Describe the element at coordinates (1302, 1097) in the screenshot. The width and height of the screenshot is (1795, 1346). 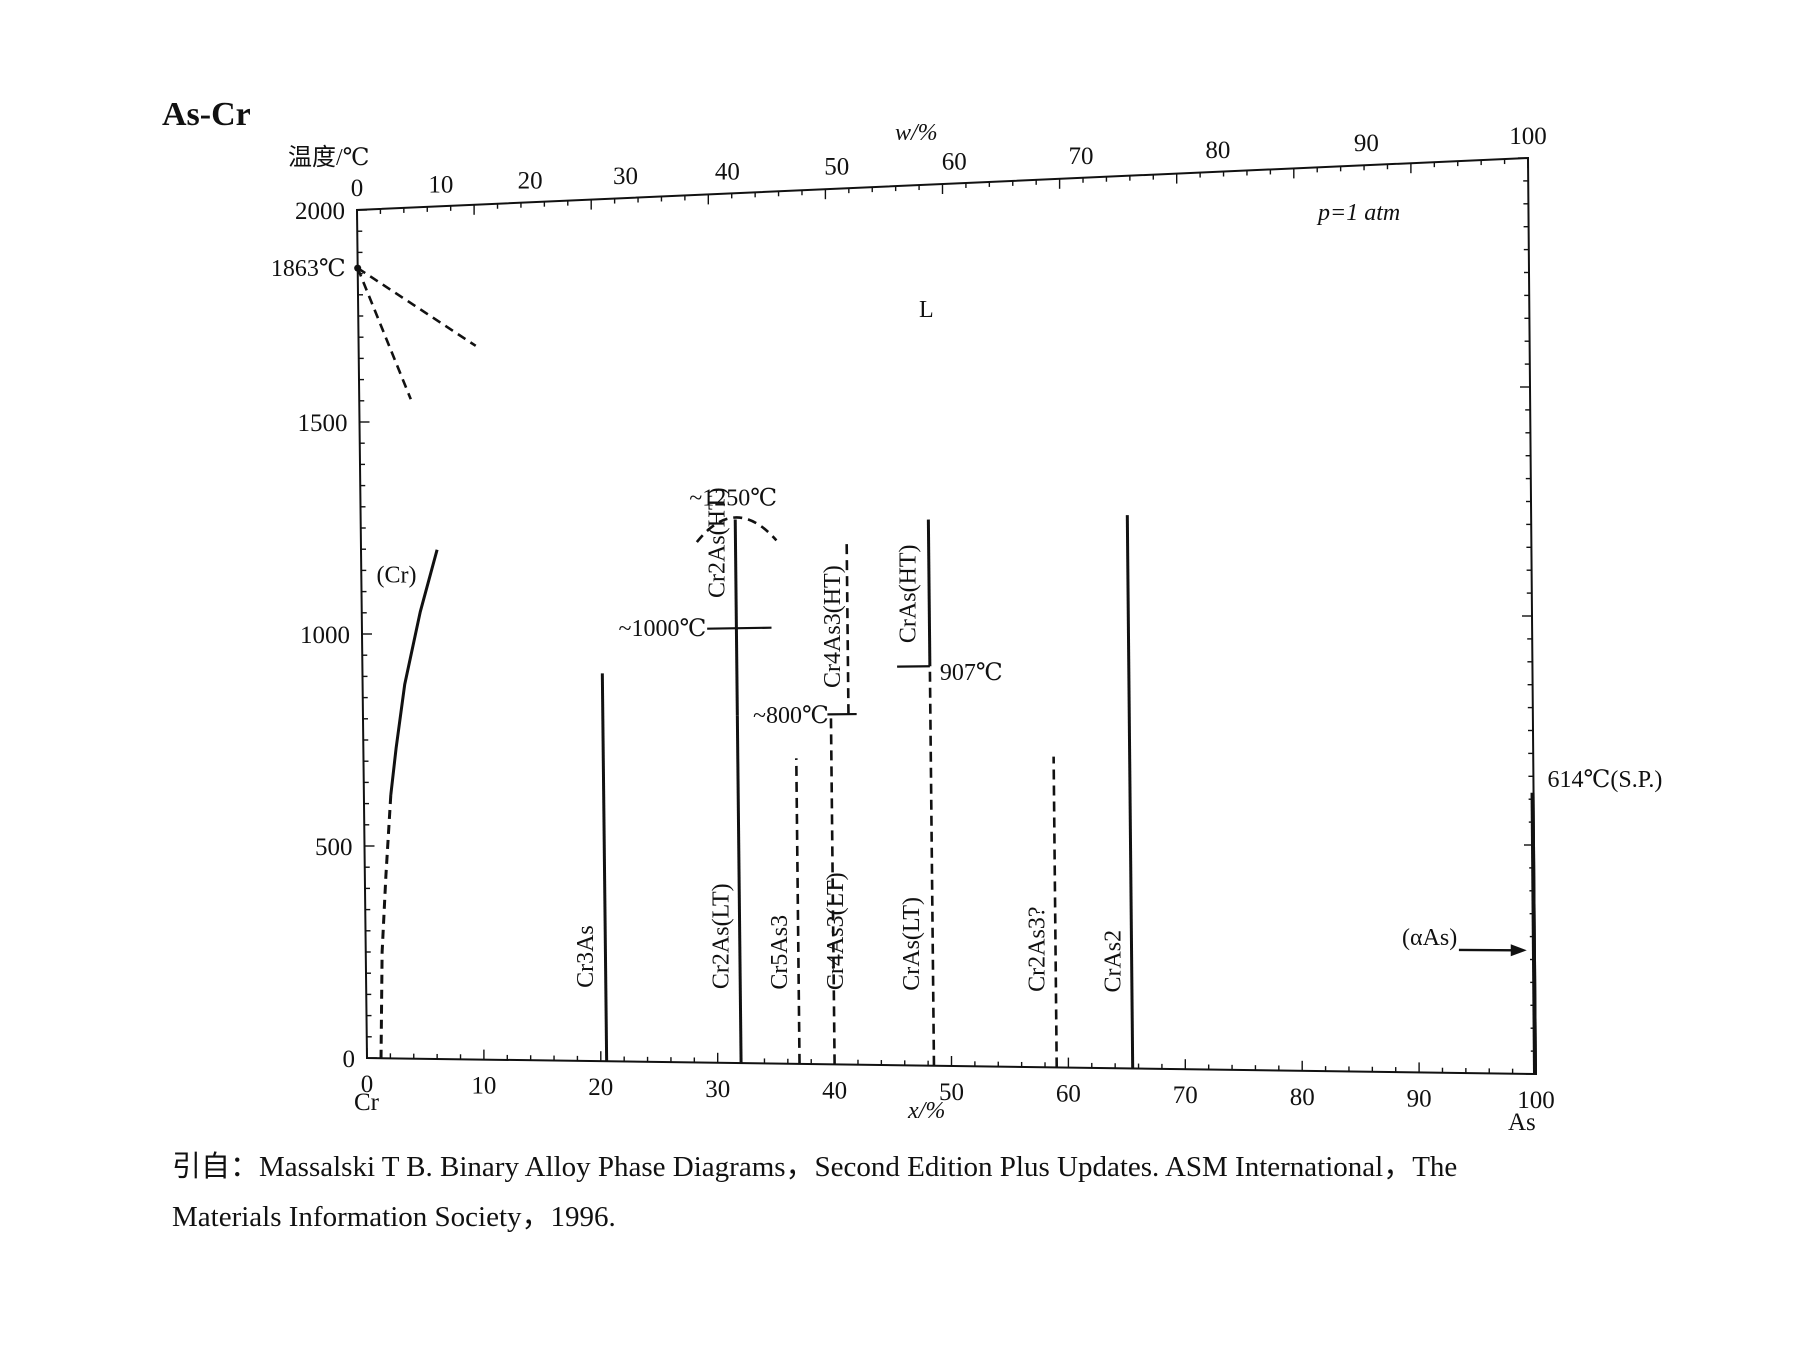
I see `x-tick-label-bottom: 80` at that location.